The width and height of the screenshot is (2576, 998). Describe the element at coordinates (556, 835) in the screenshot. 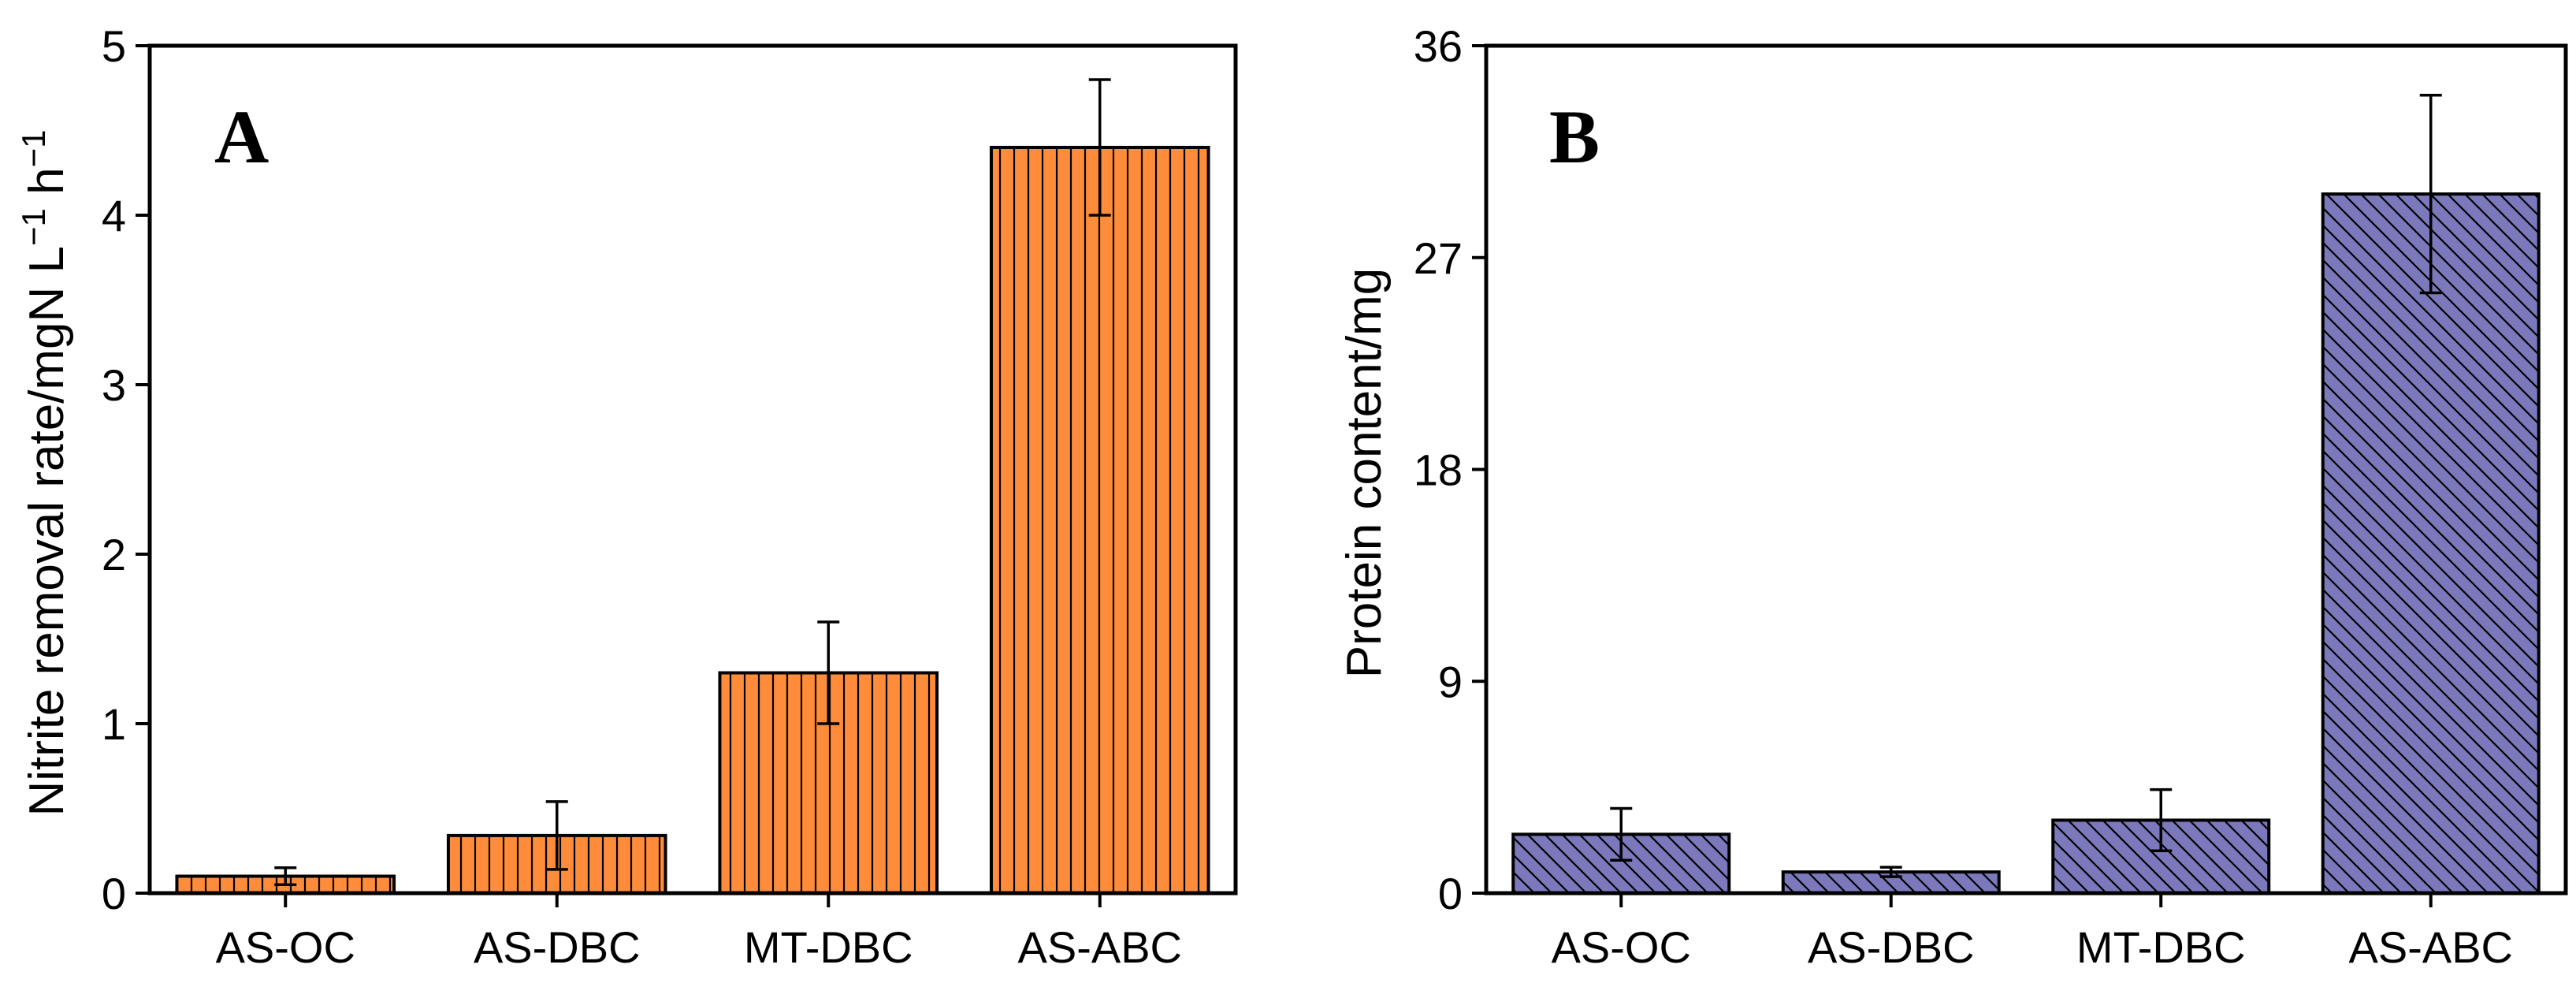

I see `panel-a-error-bar-as-dbc` at that location.